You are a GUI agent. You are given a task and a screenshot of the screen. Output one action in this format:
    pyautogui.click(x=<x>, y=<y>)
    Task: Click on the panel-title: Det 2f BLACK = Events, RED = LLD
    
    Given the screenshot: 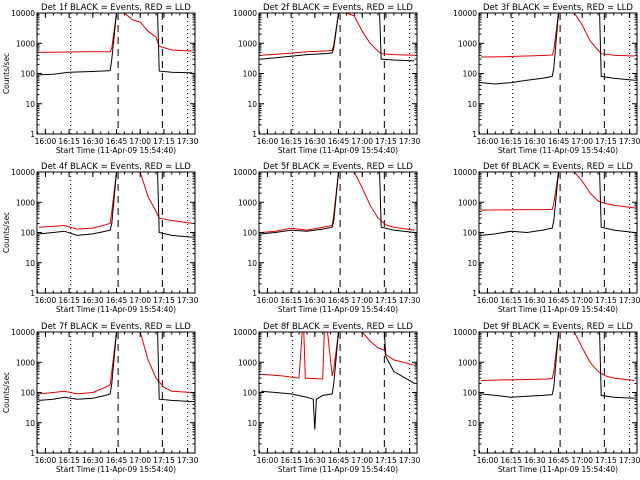 What is the action you would take?
    pyautogui.click(x=338, y=8)
    